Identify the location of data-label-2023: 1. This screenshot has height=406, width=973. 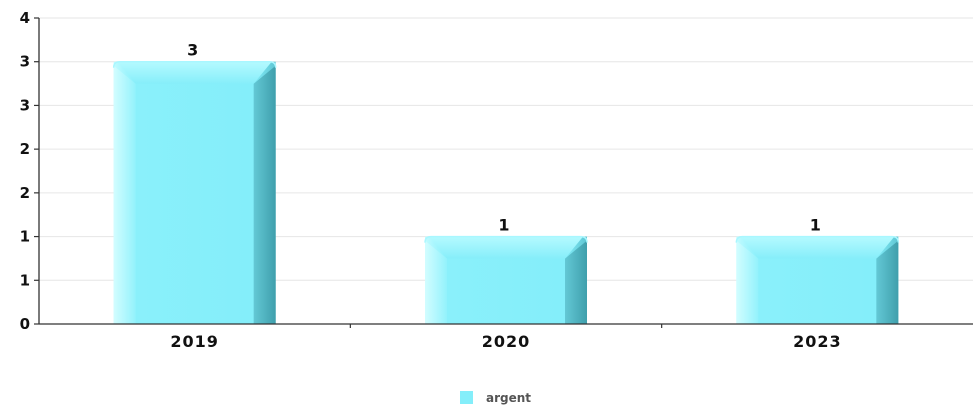
(815, 225).